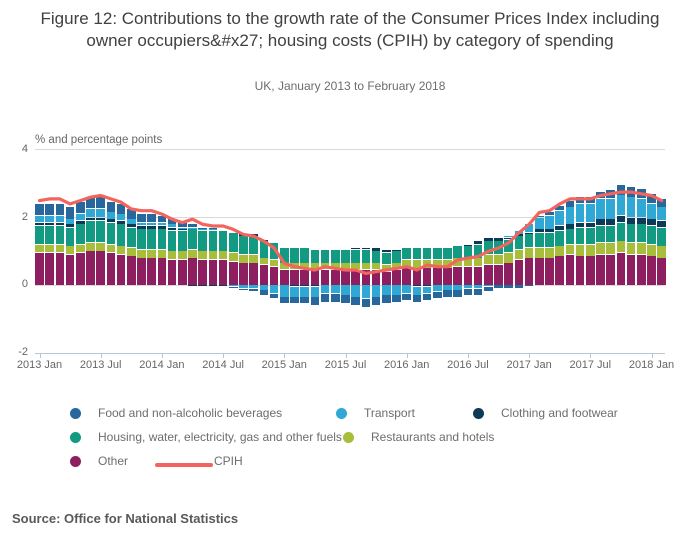  Describe the element at coordinates (75, 461) in the screenshot. I see `other-swatch-icon` at that location.